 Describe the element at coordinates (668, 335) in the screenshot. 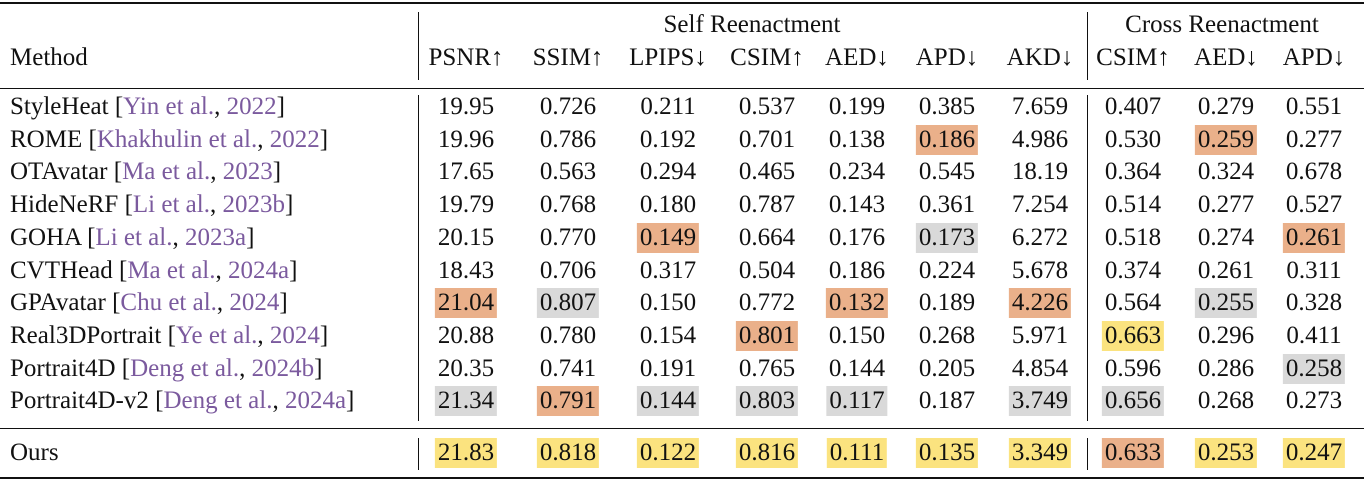

I see `value-cell: 0.154` at that location.